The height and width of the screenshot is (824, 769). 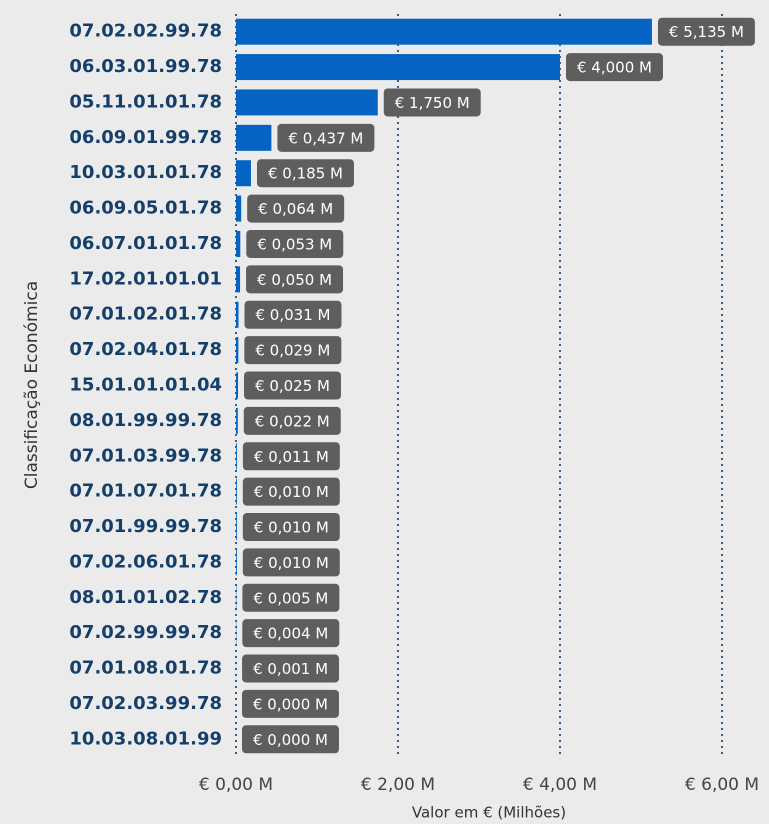 I want to click on category-label: 10.03.08.01.99, so click(x=145, y=738).